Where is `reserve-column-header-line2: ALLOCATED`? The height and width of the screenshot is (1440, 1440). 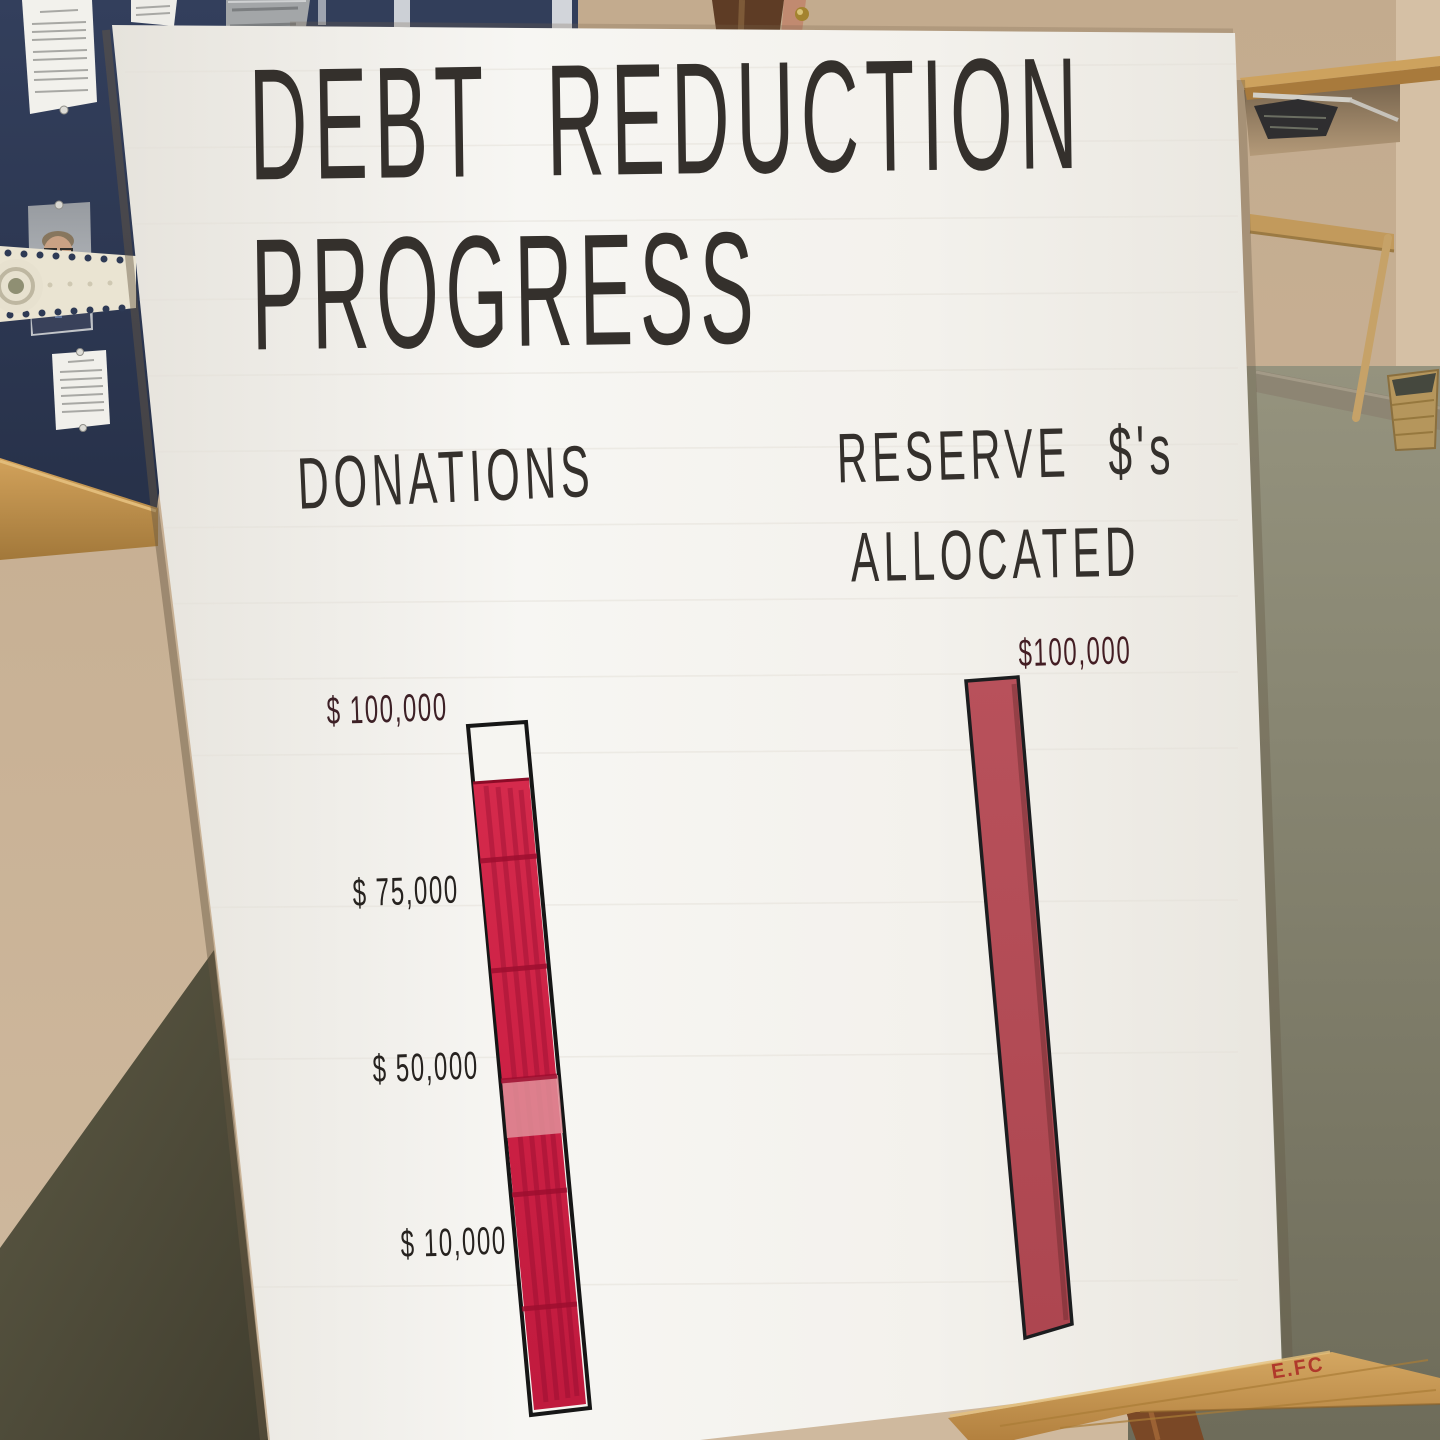
reserve-column-header-line2: ALLOCATED is located at coordinates (995, 555).